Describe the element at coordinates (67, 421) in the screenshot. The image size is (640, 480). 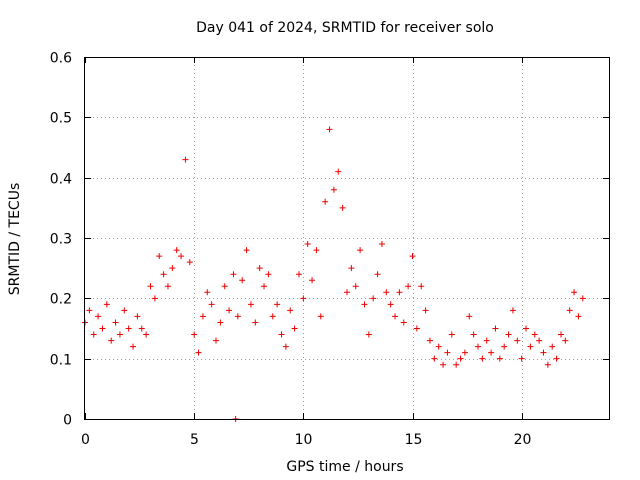
I see `y-tick-label: 0` at that location.